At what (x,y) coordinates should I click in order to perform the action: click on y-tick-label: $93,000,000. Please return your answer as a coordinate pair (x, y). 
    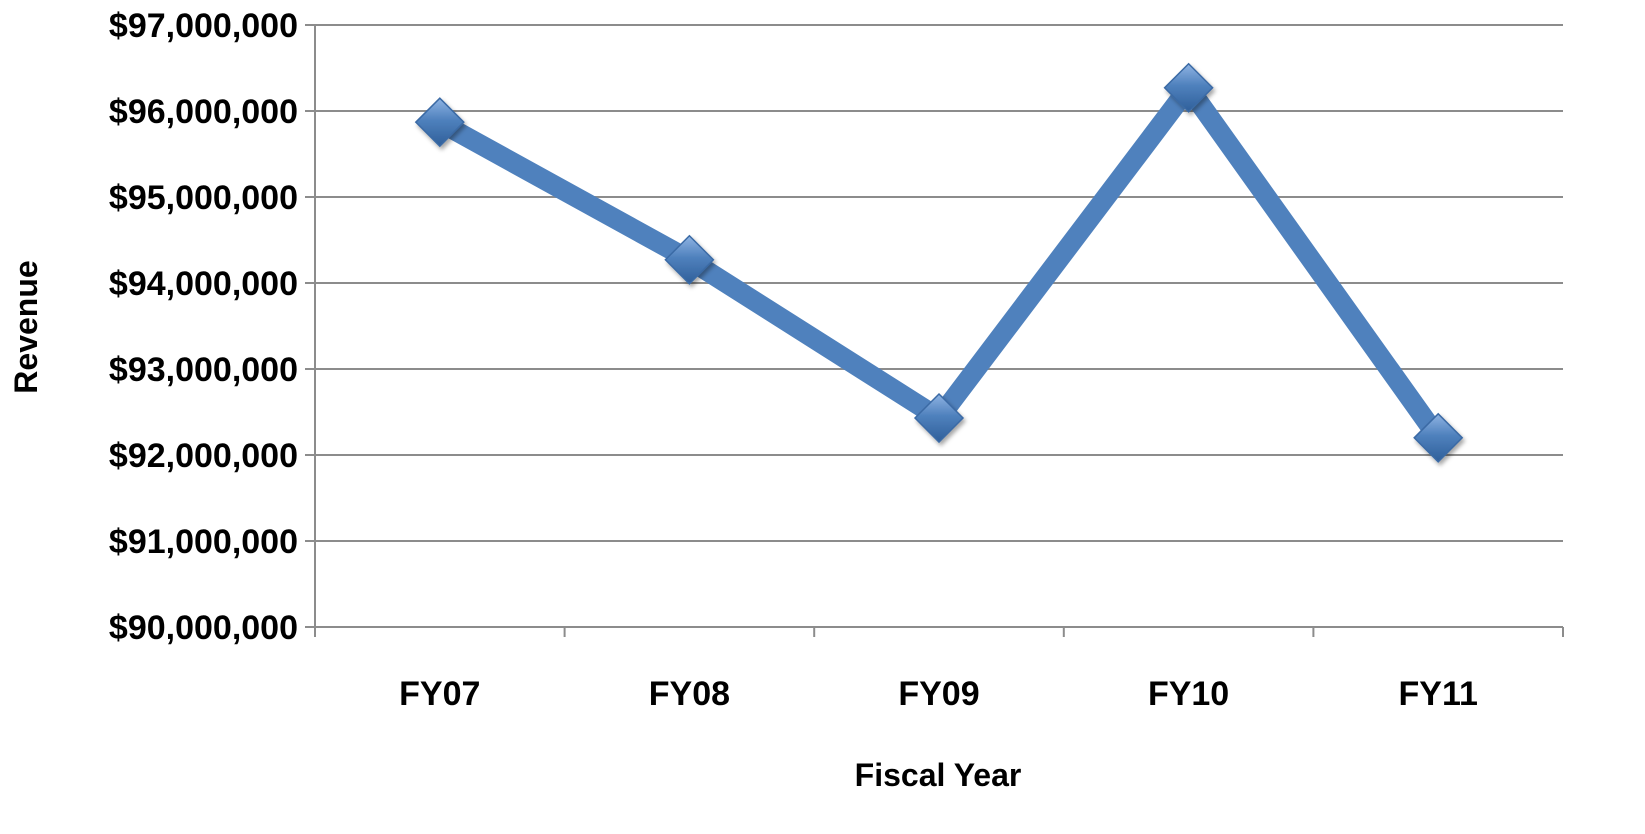
    Looking at the image, I should click on (203, 370).